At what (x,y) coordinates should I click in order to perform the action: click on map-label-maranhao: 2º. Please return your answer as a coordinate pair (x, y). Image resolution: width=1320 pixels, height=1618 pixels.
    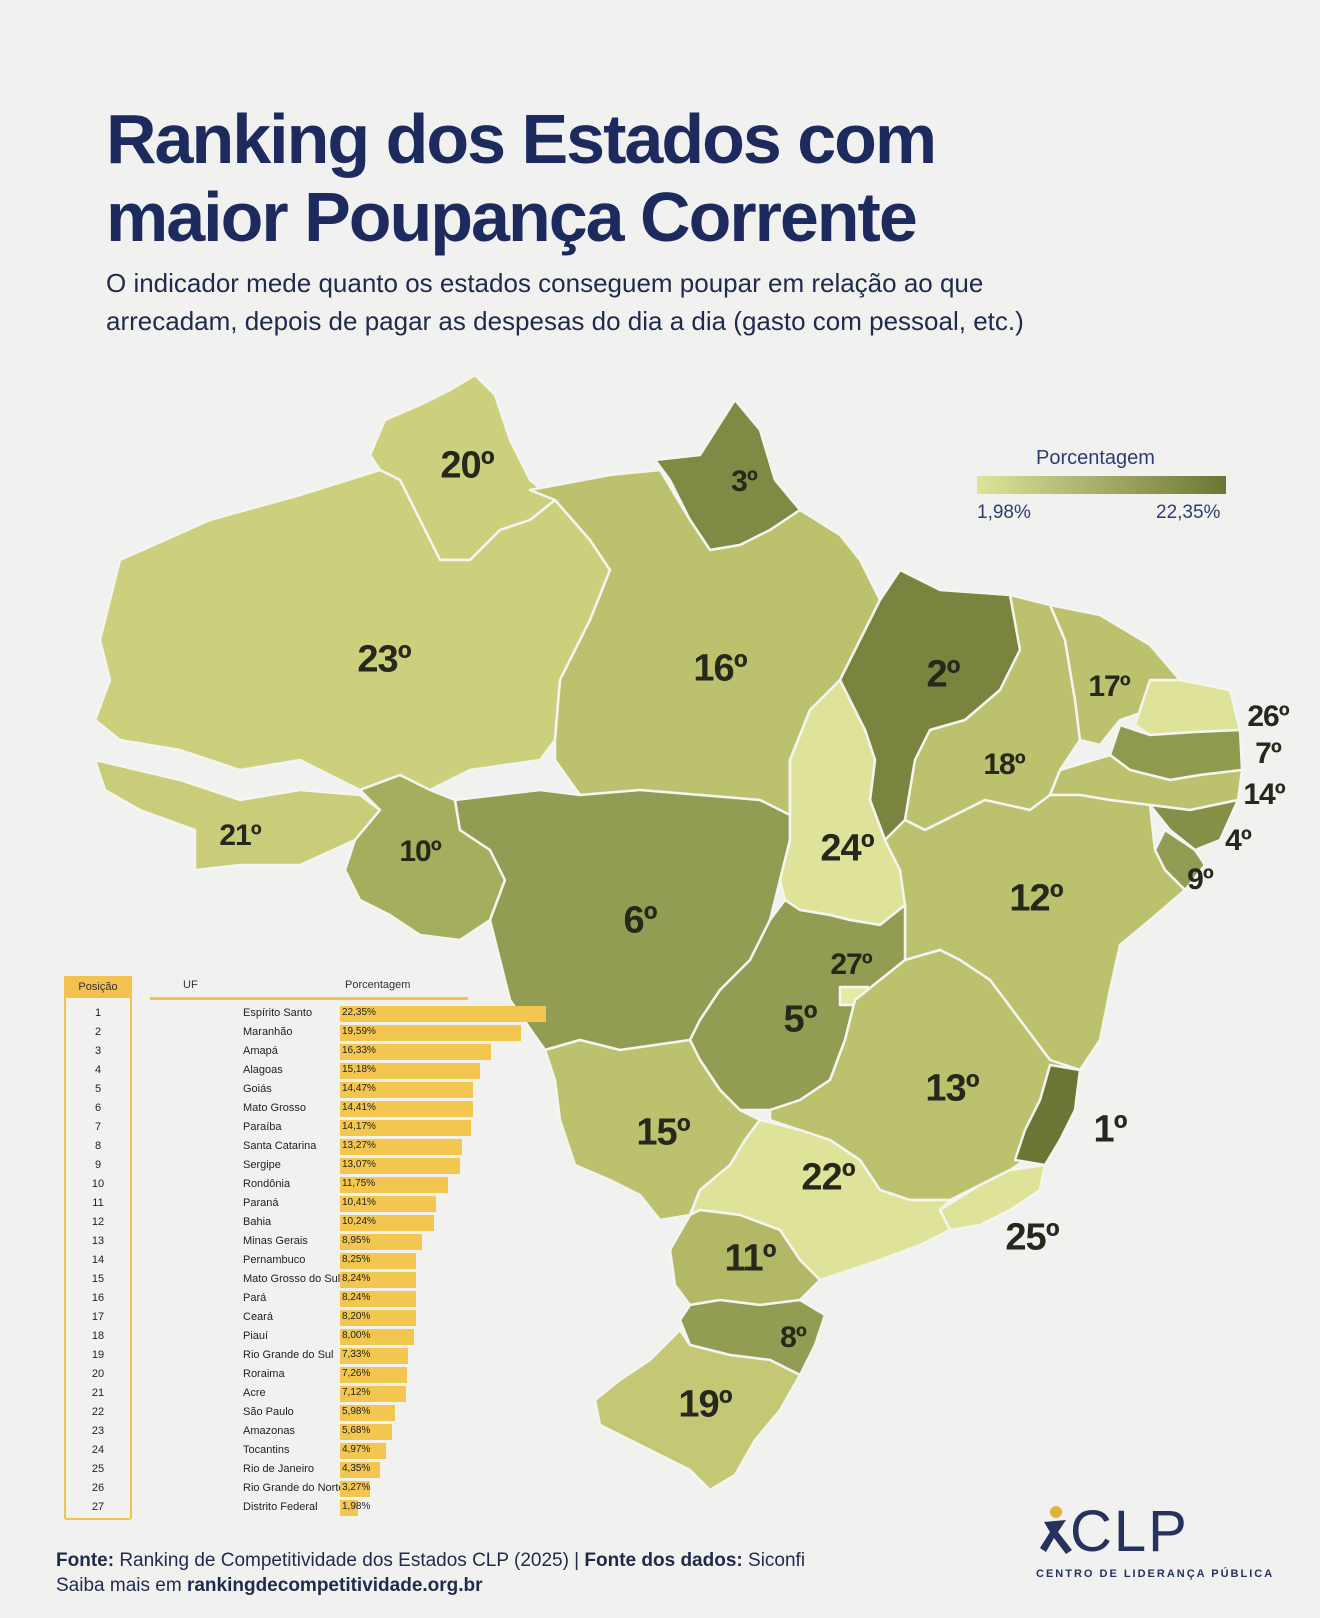
    Looking at the image, I should click on (943, 674).